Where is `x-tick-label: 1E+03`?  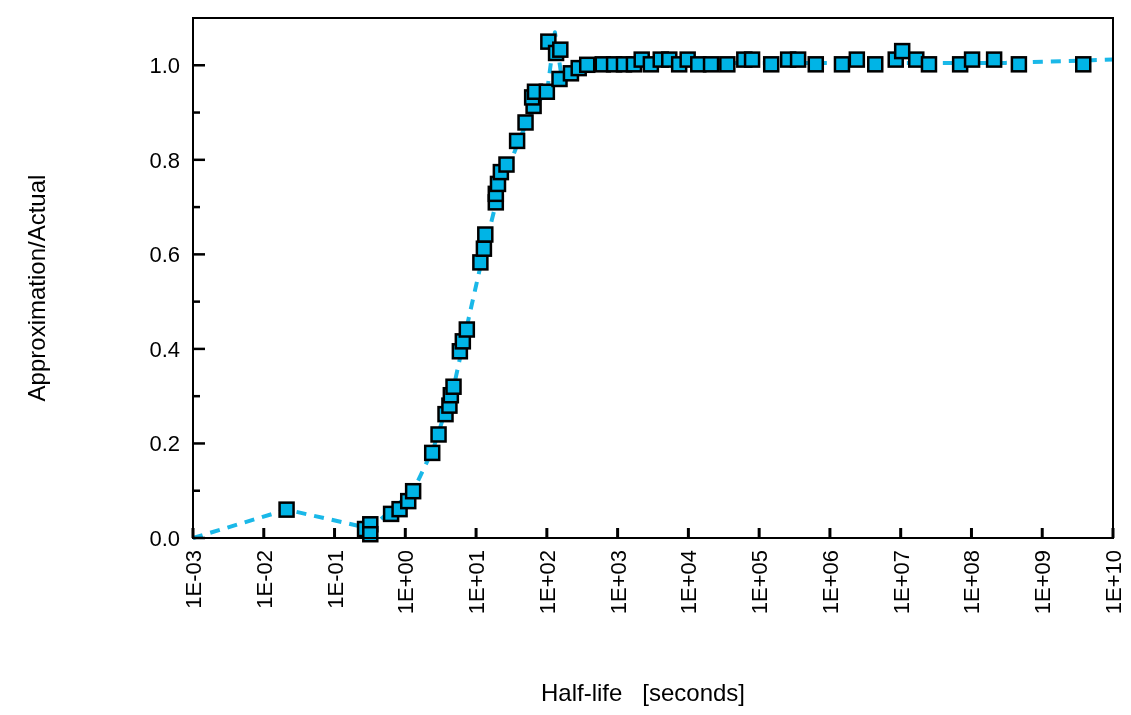 x-tick-label: 1E+03 is located at coordinates (618, 582).